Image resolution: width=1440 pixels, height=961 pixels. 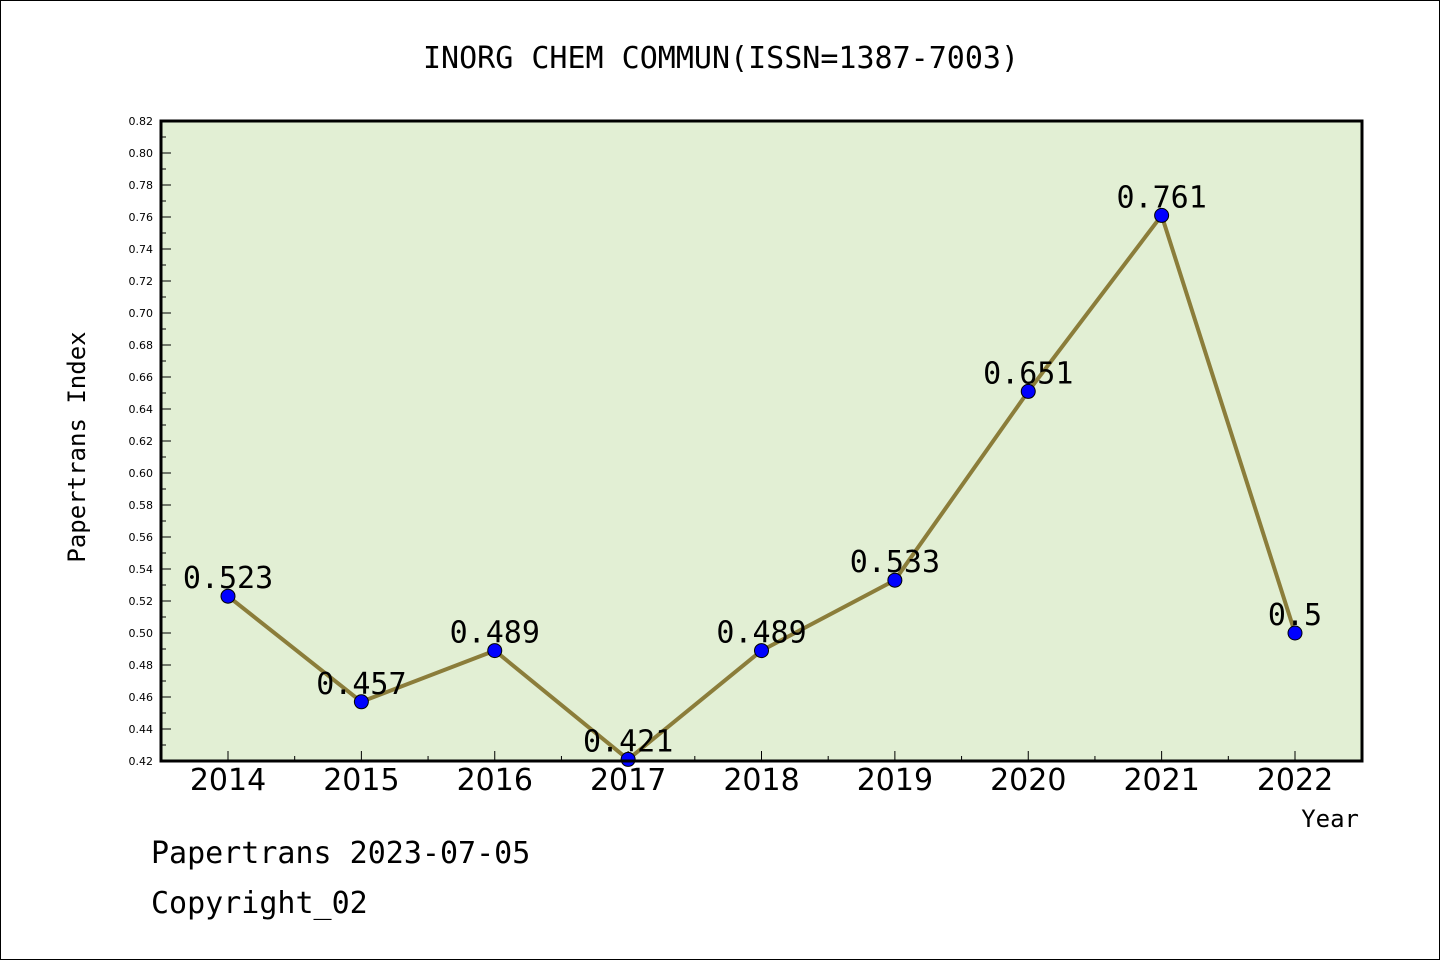 I want to click on y-tick-label: 0.66, so click(x=141, y=377).